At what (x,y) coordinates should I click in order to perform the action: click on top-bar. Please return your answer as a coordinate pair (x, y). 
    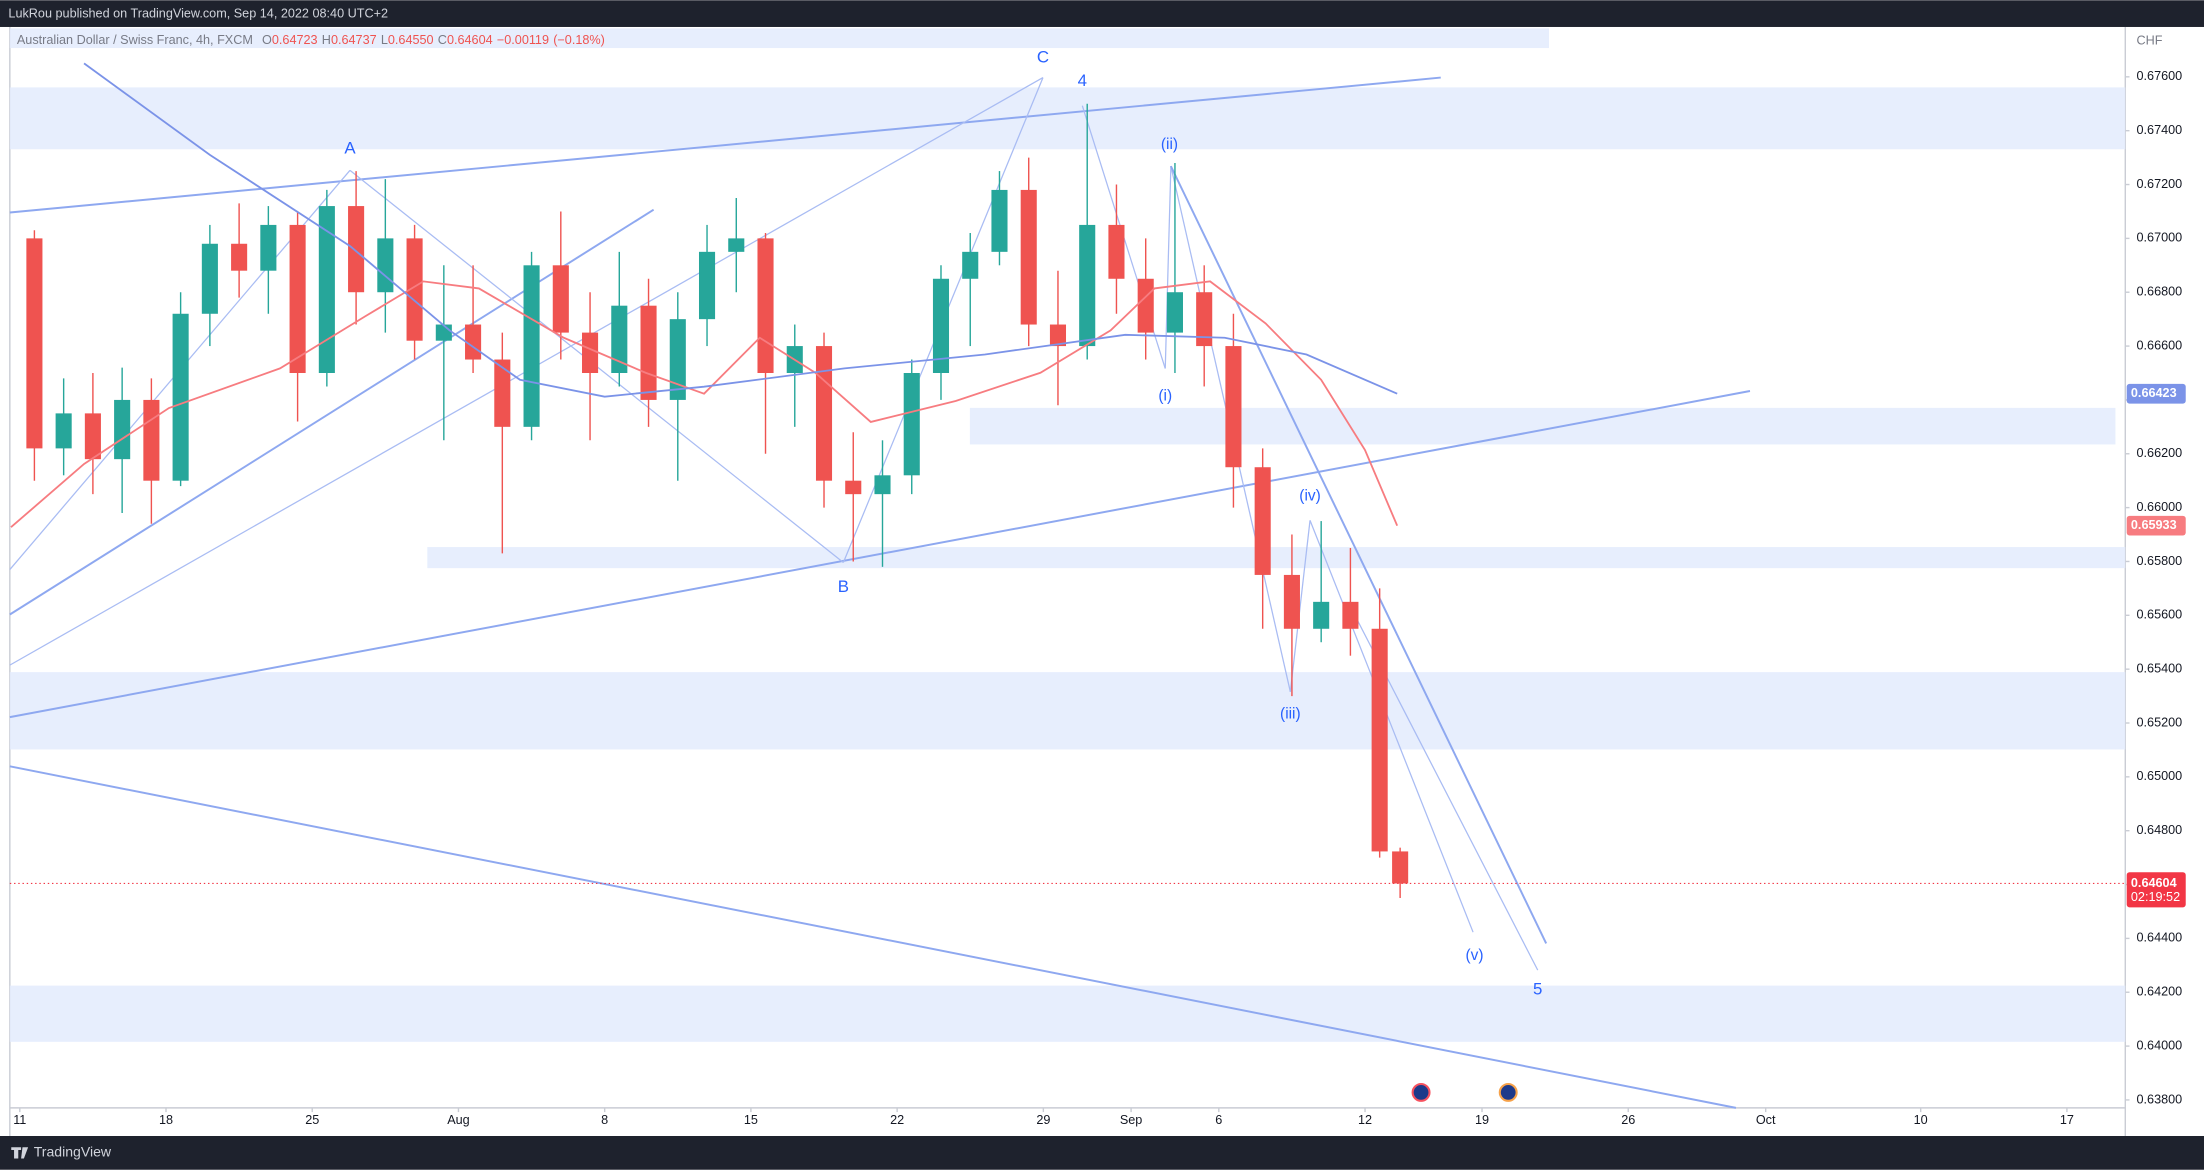
    Looking at the image, I should click on (1102, 13).